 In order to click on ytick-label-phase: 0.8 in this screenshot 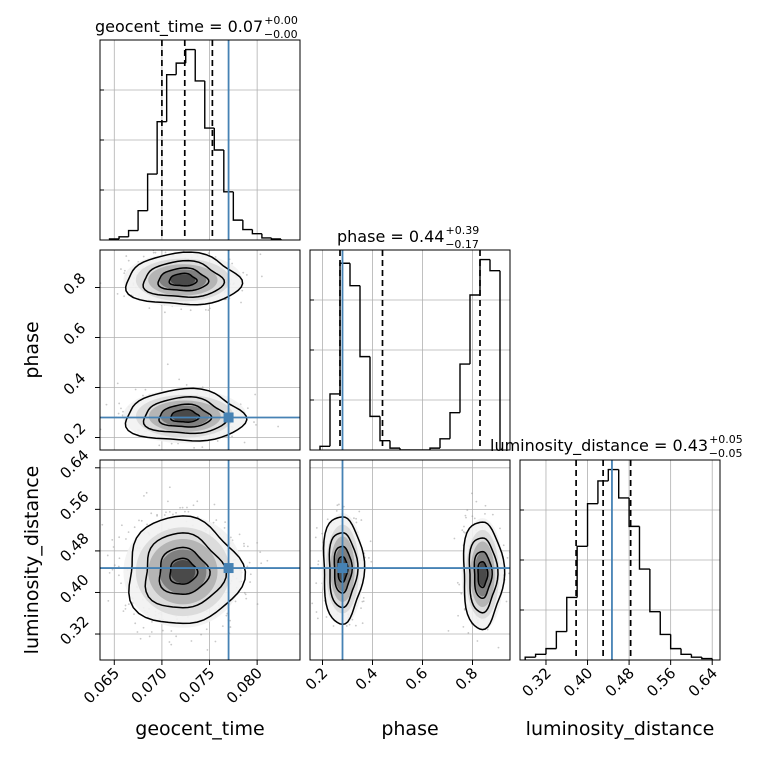, I will do `click(75, 284)`.